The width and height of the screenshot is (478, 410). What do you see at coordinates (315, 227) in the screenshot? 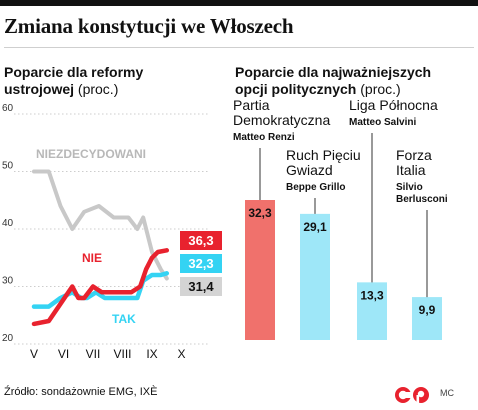
I see `bar-value-label: 29,1` at bounding box center [315, 227].